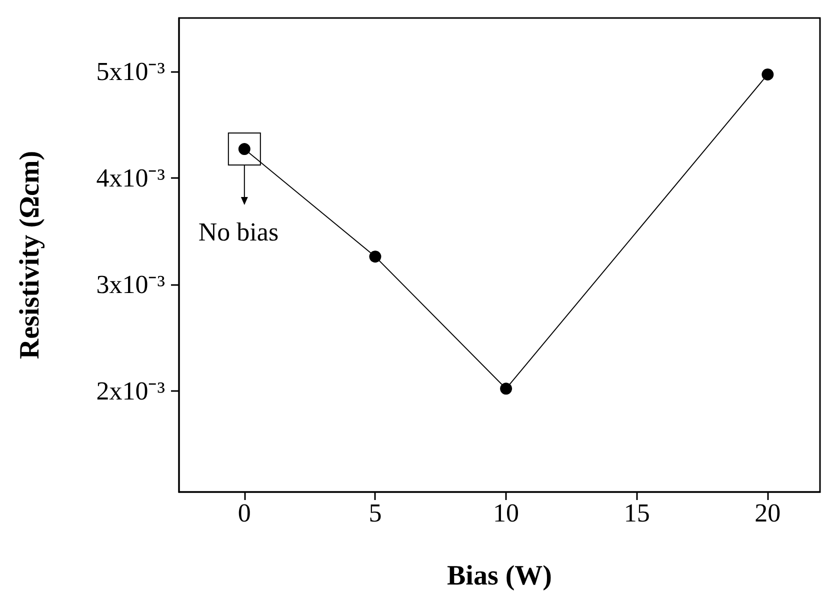 This screenshot has height=603, width=829. Describe the element at coordinates (238, 232) in the screenshot. I see `annotation: No bias` at that location.